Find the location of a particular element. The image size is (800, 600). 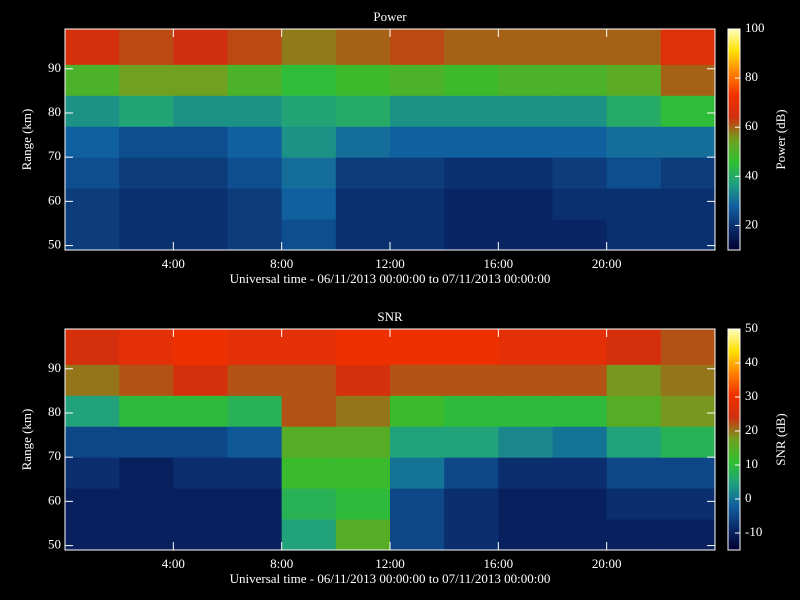

x-tick-label: 8:00 is located at coordinates (281, 263).